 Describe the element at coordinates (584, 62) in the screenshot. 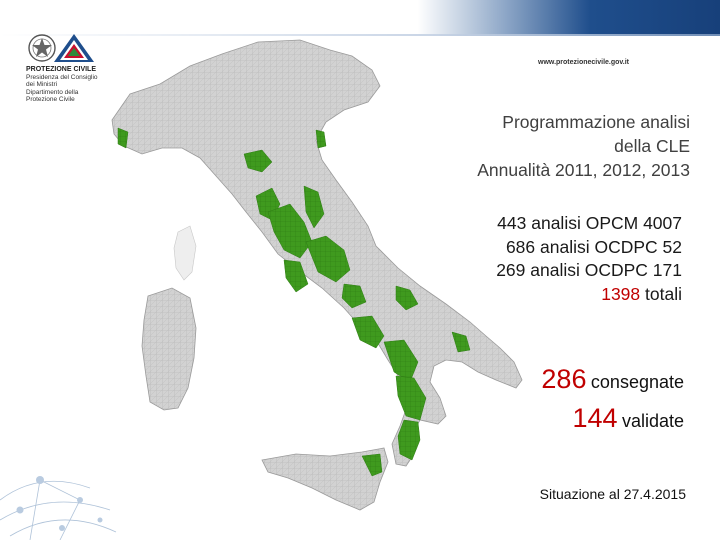

I see `website-link: www.protezionecivile.gov.it` at that location.